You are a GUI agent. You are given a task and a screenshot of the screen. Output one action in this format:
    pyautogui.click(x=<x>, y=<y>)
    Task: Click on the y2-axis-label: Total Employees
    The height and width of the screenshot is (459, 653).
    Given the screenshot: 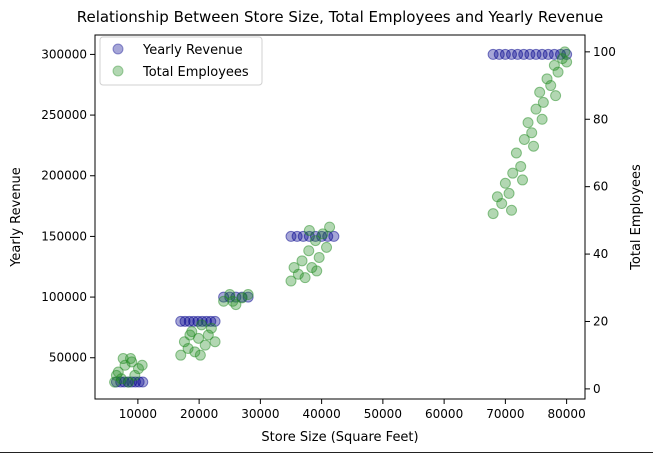 What is the action you would take?
    pyautogui.click(x=636, y=217)
    